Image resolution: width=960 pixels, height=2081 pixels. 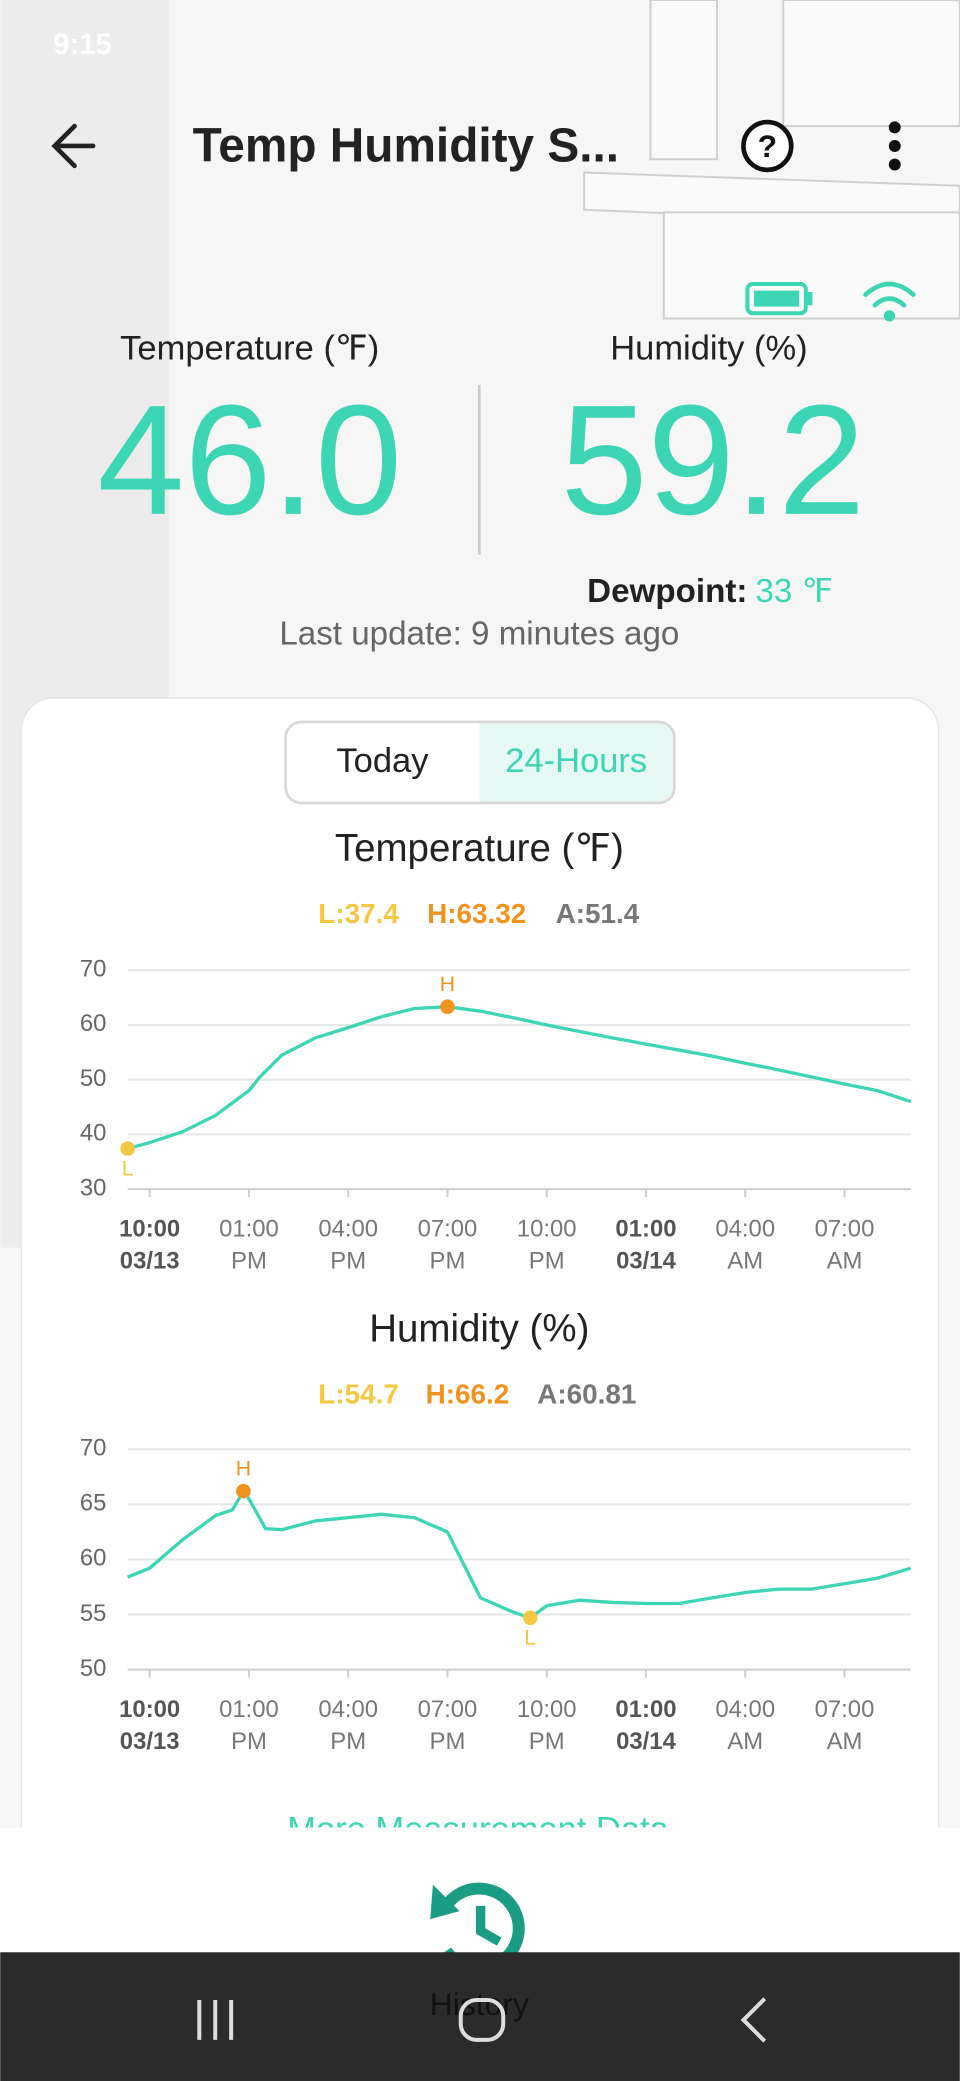 What do you see at coordinates (586, 1394) in the screenshot?
I see `stat-avg: A:60.81` at bounding box center [586, 1394].